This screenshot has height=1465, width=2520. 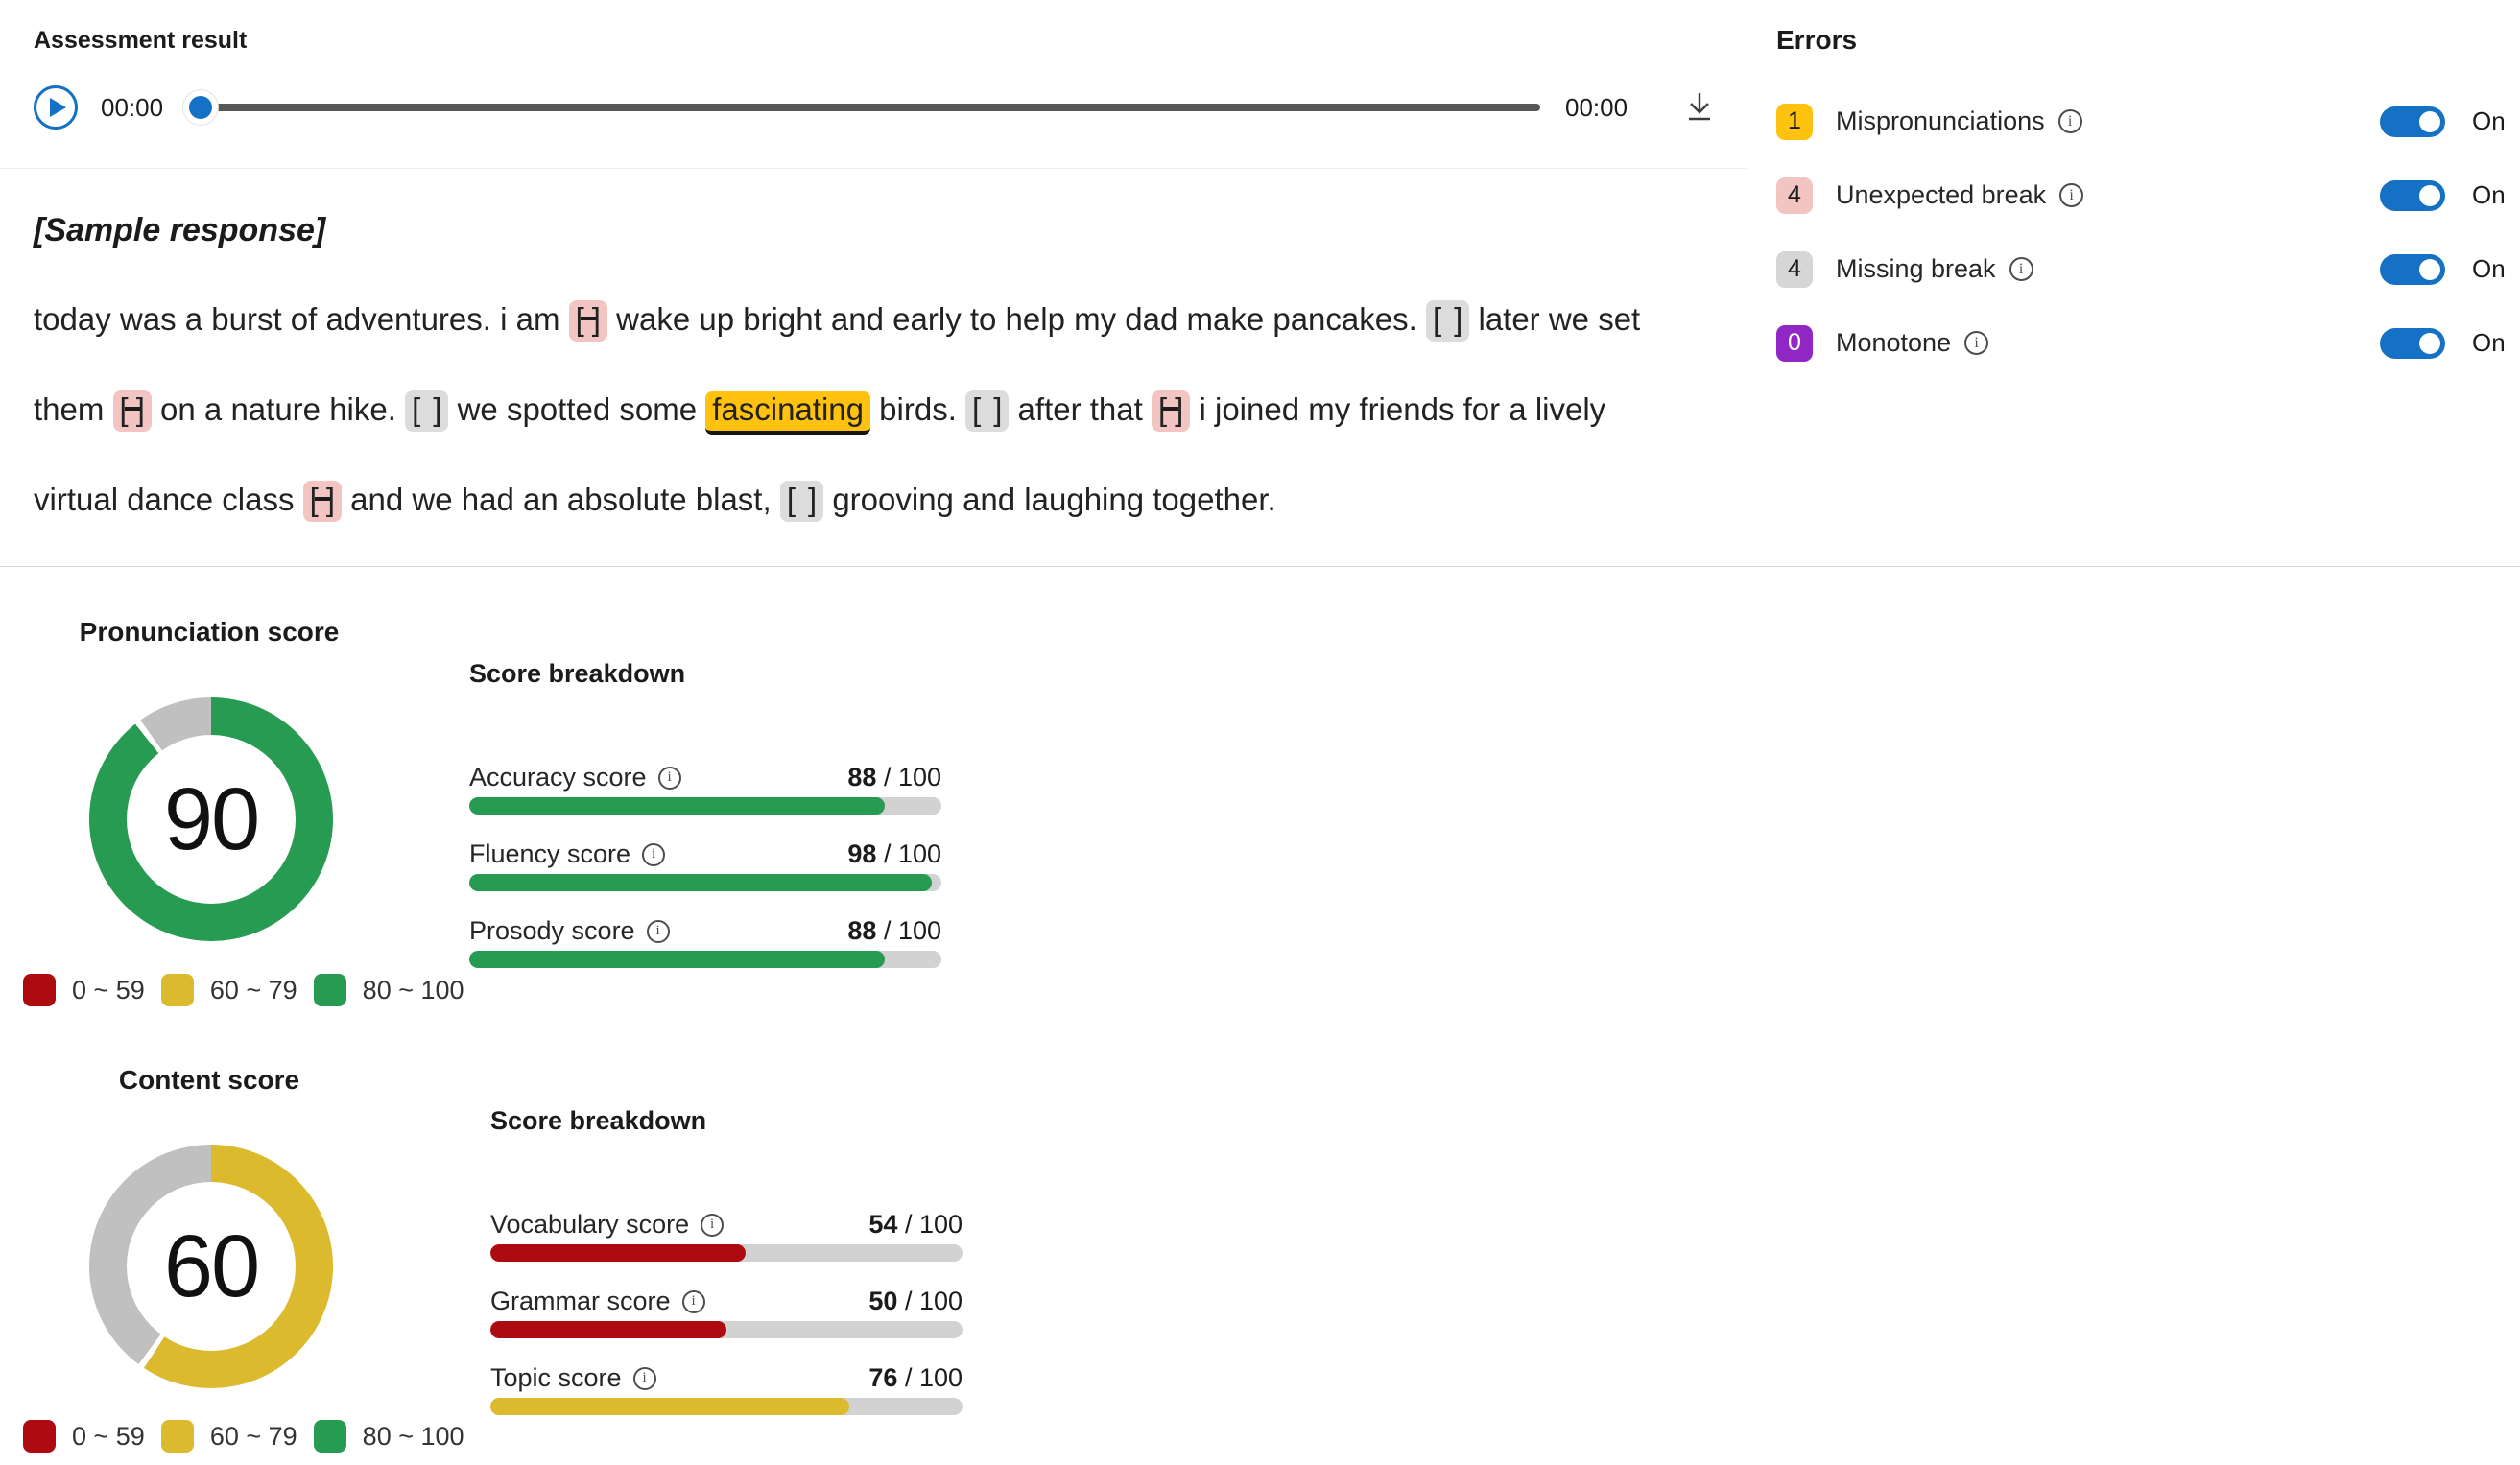 I want to click on legend-item: 60 ~ 79, so click(x=229, y=1437).